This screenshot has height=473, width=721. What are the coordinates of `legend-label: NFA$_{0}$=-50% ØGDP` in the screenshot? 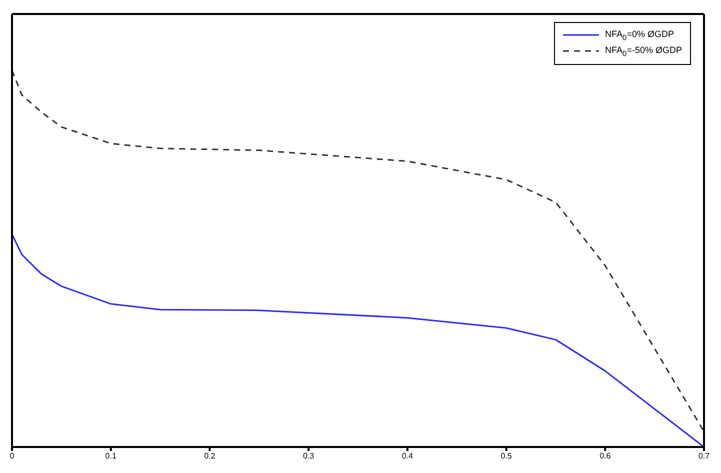 It's located at (643, 51).